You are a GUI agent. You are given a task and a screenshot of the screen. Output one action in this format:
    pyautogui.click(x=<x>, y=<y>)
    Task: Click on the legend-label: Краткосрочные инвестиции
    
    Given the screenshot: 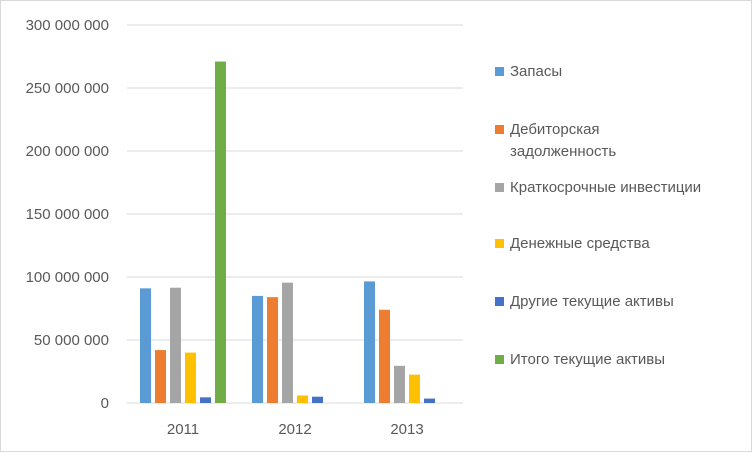 What is the action you would take?
    pyautogui.click(x=606, y=187)
    